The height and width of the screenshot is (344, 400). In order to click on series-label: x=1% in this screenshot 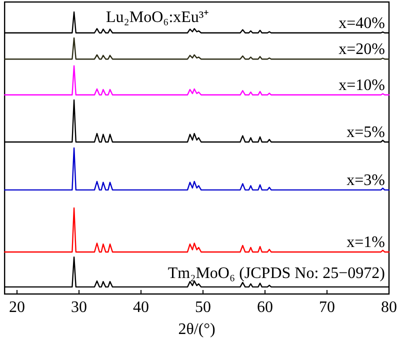, I will do `click(365, 242)`.